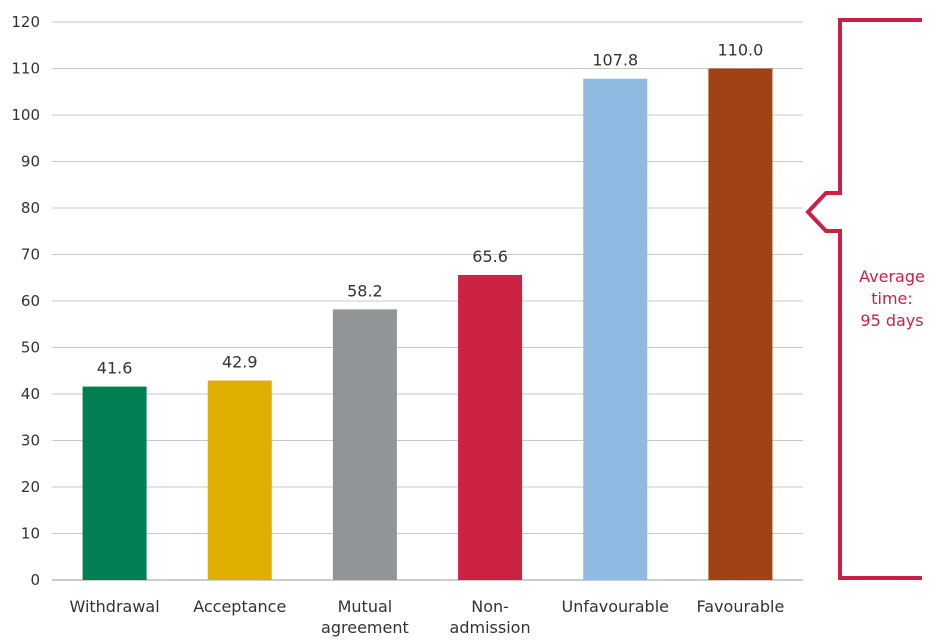 The image size is (933, 641). Describe the element at coordinates (741, 50) in the screenshot. I see `data-label: 110.0` at that location.